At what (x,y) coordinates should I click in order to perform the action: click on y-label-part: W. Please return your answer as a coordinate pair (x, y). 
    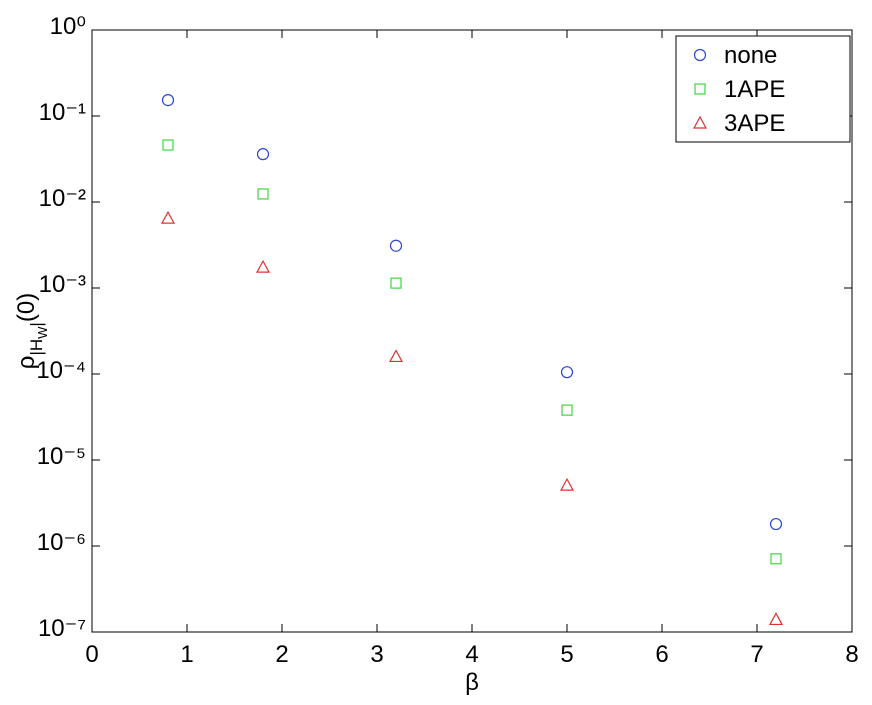
    Looking at the image, I should click on (42, 332).